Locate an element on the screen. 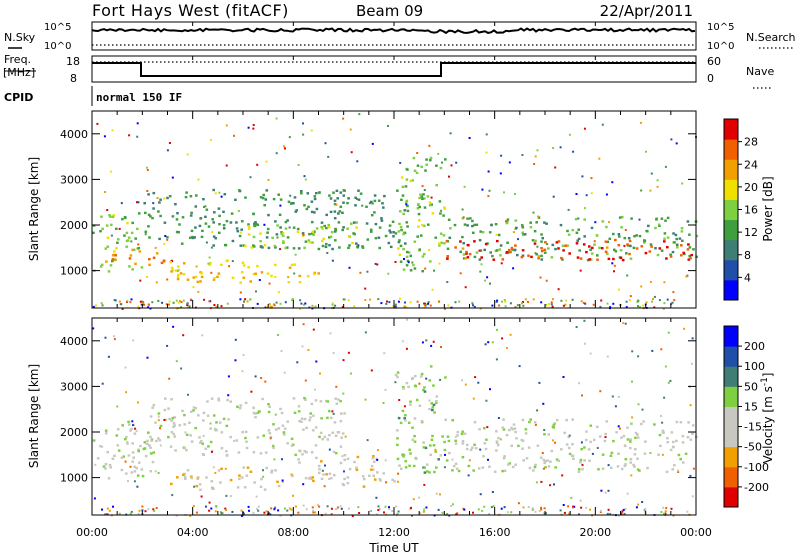 The height and width of the screenshot is (554, 800). power-colorbar-label: Power [dB] is located at coordinates (768, 208).